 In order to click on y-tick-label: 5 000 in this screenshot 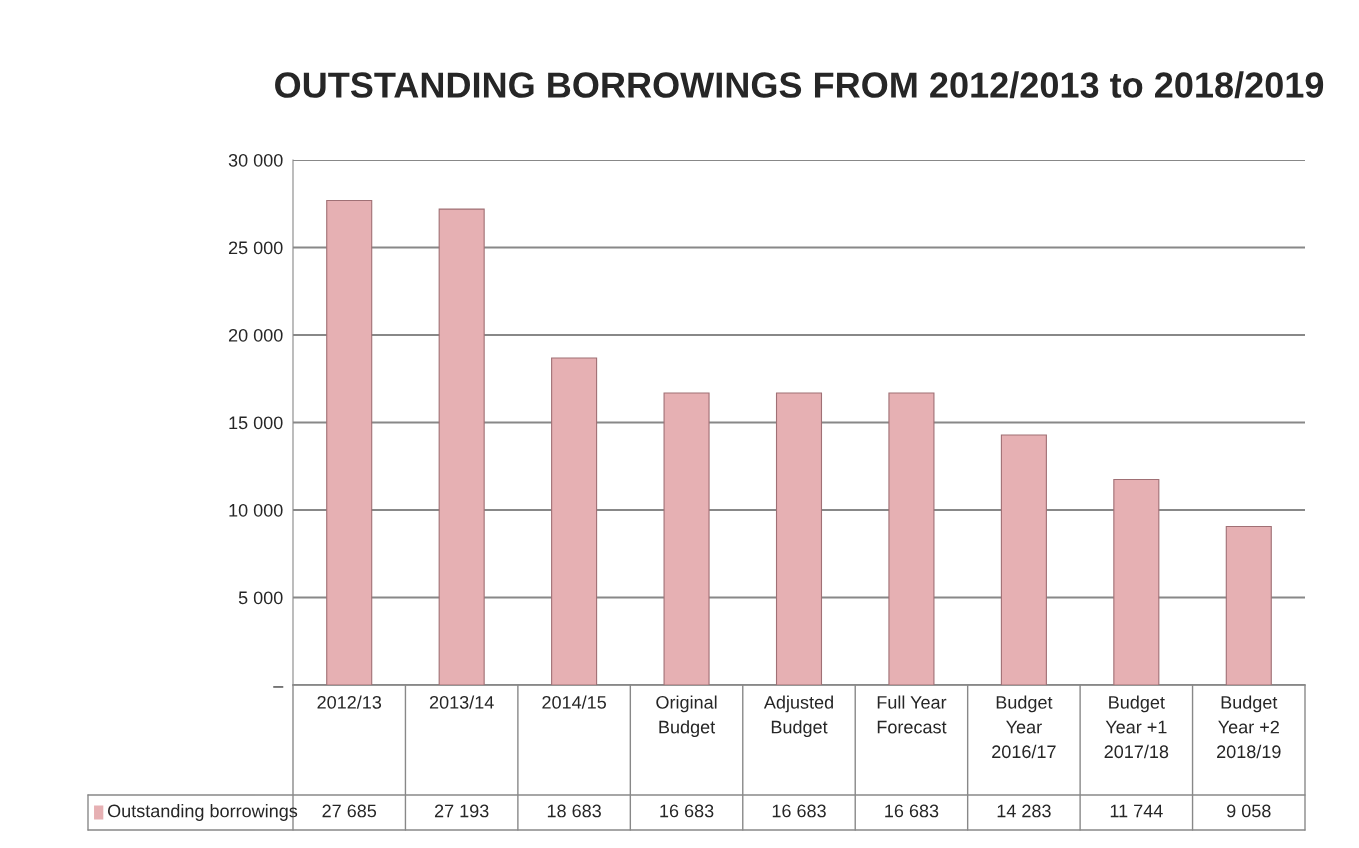, I will do `click(260, 598)`.